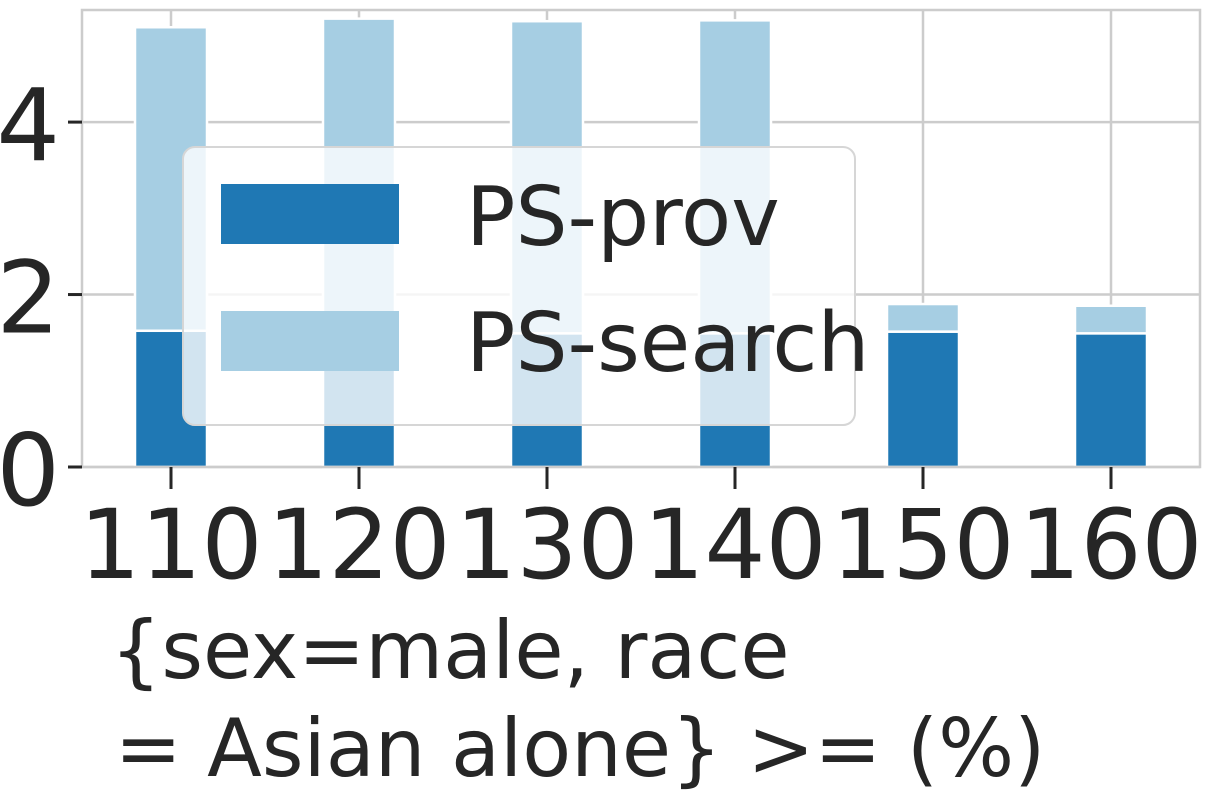 The height and width of the screenshot is (810, 1210). What do you see at coordinates (358, 545) in the screenshot?
I see `x-tick-label: 120` at bounding box center [358, 545].